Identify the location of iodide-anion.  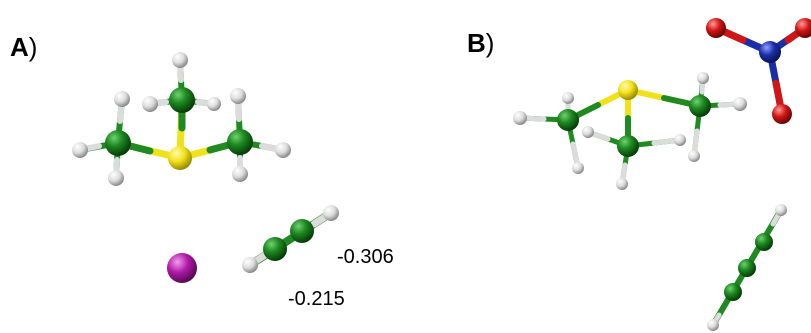
(182, 268).